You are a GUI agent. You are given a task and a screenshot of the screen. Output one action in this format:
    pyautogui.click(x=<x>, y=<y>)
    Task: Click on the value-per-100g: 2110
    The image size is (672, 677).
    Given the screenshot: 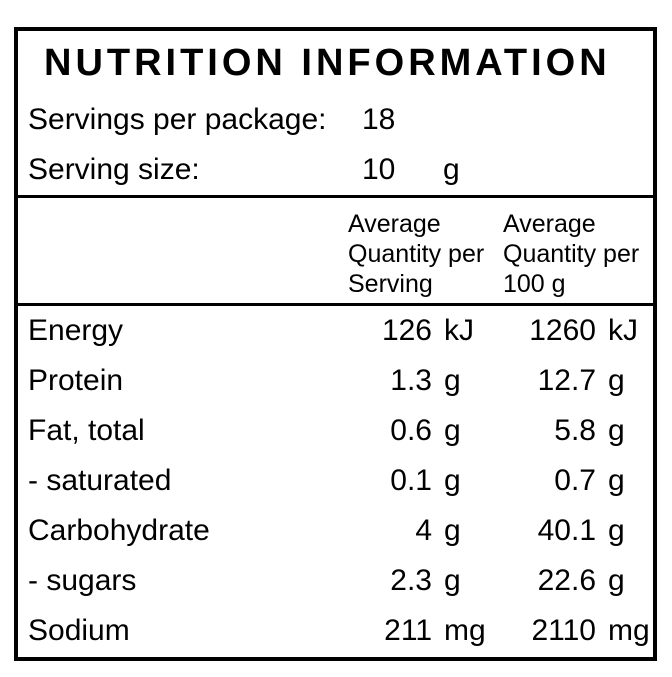 What is the action you would take?
    pyautogui.click(x=563, y=630)
    